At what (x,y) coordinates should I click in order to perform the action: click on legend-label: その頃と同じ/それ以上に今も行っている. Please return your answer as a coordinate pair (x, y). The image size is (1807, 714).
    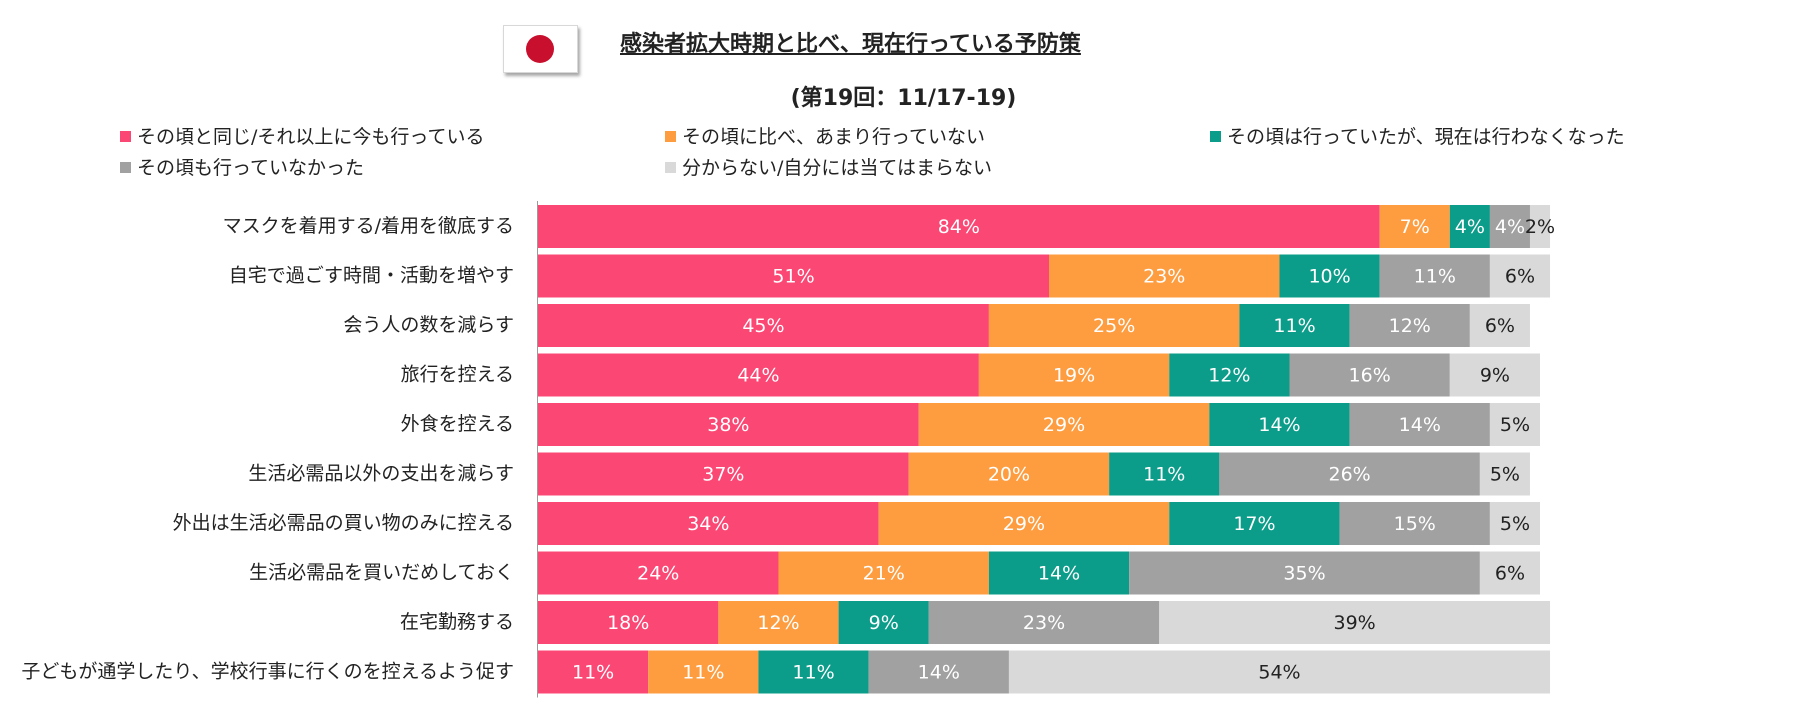
    Looking at the image, I should click on (311, 137).